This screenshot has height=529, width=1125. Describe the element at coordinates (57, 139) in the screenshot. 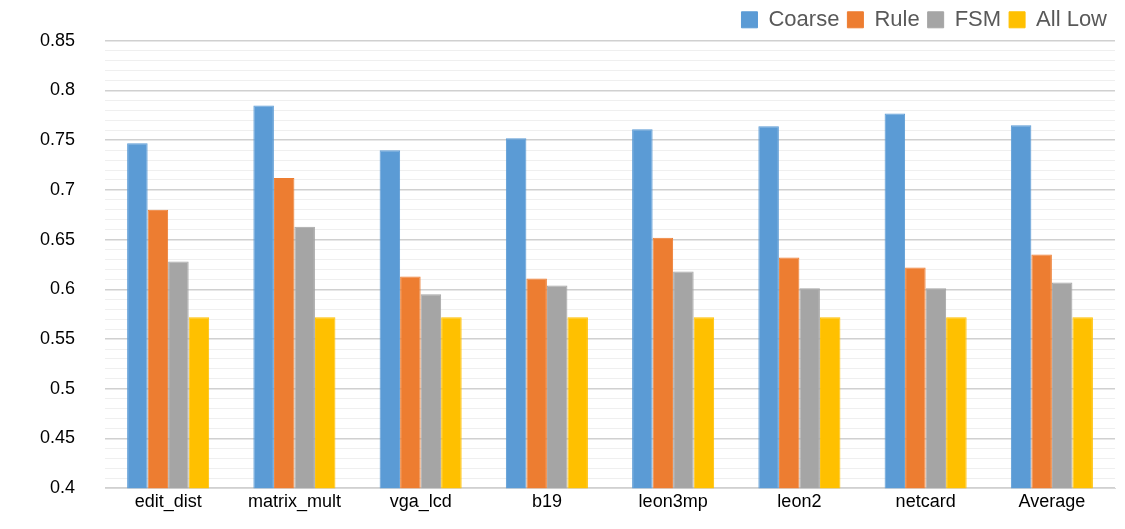

I see `y-tick-label: 0.75` at that location.